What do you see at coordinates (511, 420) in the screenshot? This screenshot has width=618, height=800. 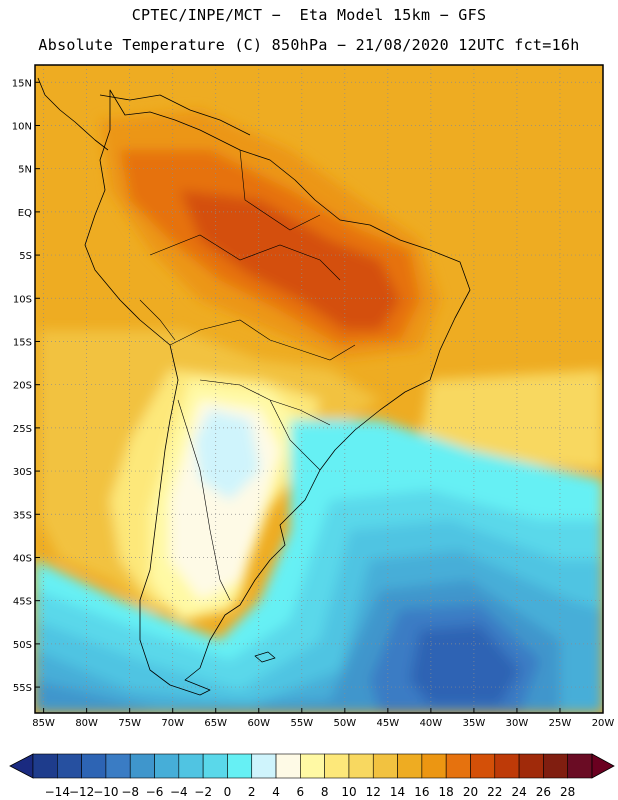 I see `field-band-14c-east` at bounding box center [511, 420].